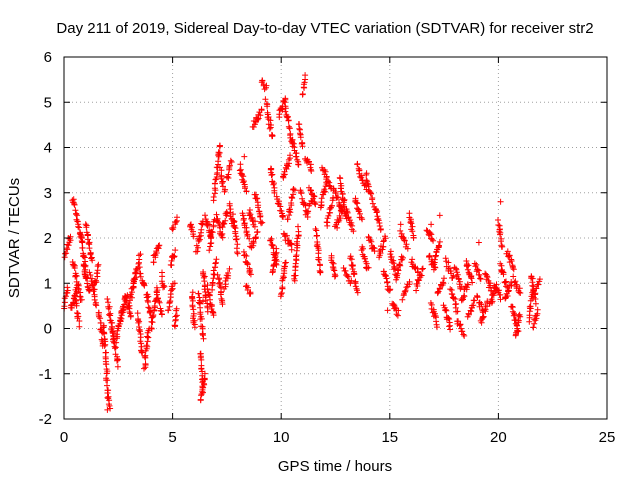  I want to click on y-tick-label: 3, so click(48, 193).